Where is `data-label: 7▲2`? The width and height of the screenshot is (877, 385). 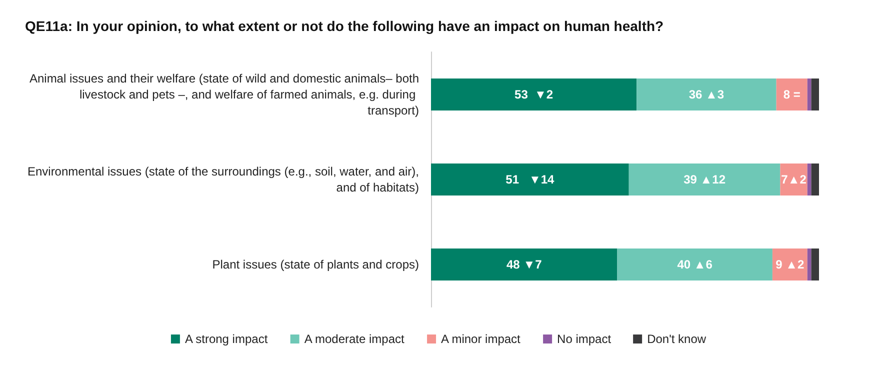
data-label: 7▲2 is located at coordinates (794, 179).